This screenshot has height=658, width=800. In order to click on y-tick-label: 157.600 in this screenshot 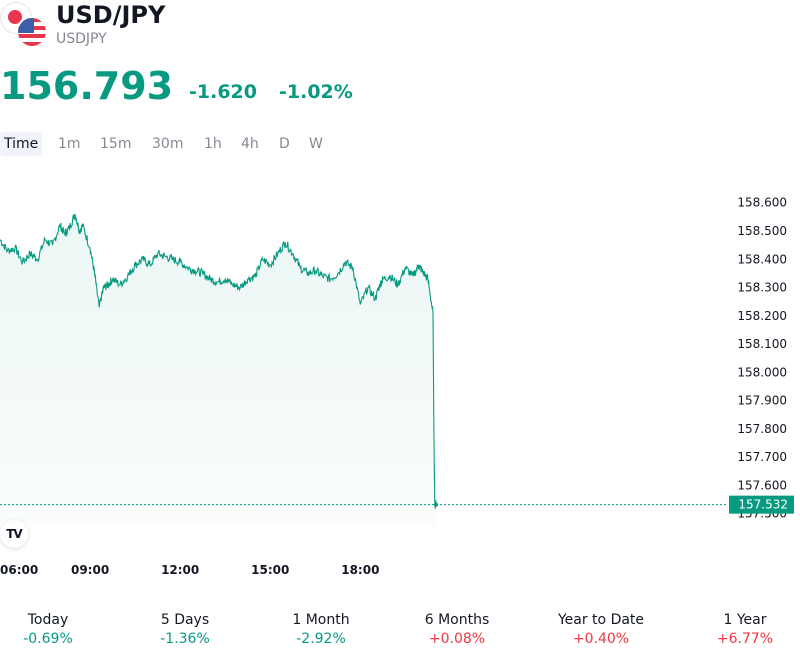, I will do `click(762, 485)`.